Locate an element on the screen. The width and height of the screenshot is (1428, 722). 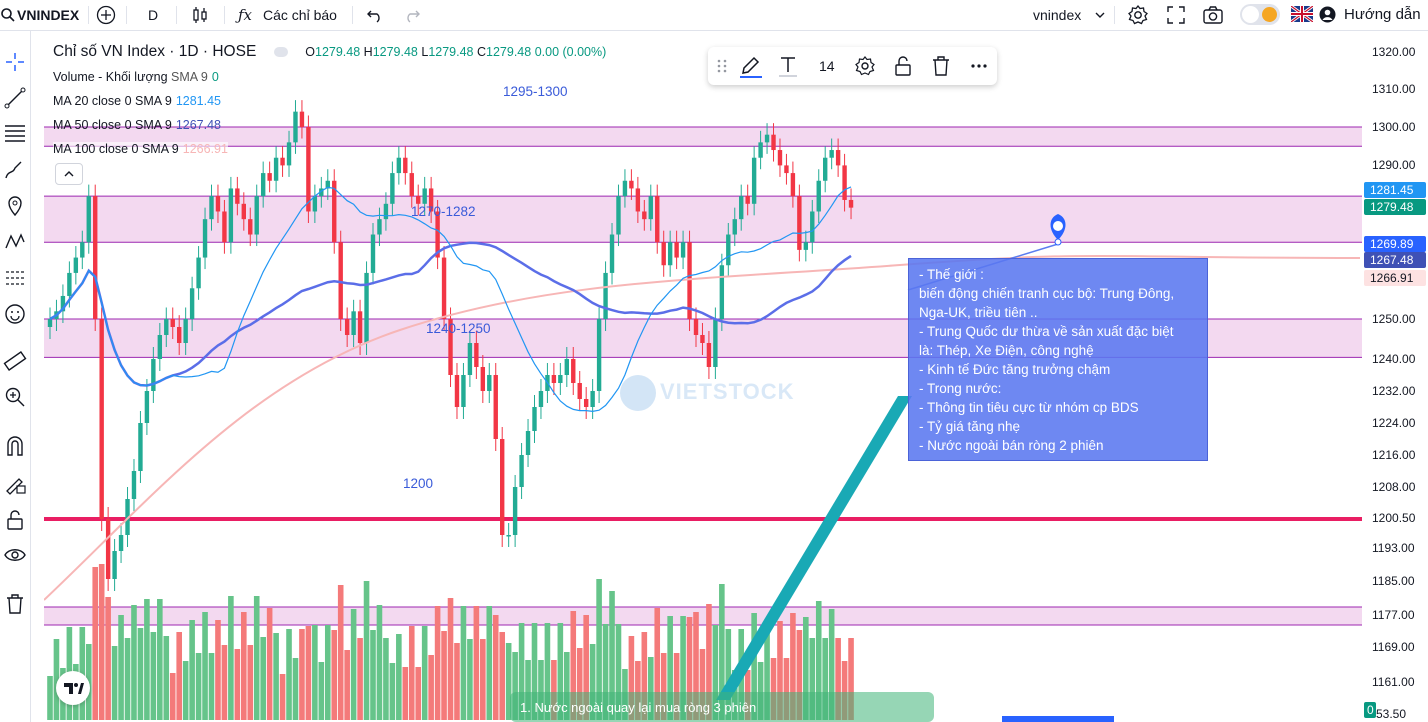
gear-icon is located at coordinates (1138, 15).